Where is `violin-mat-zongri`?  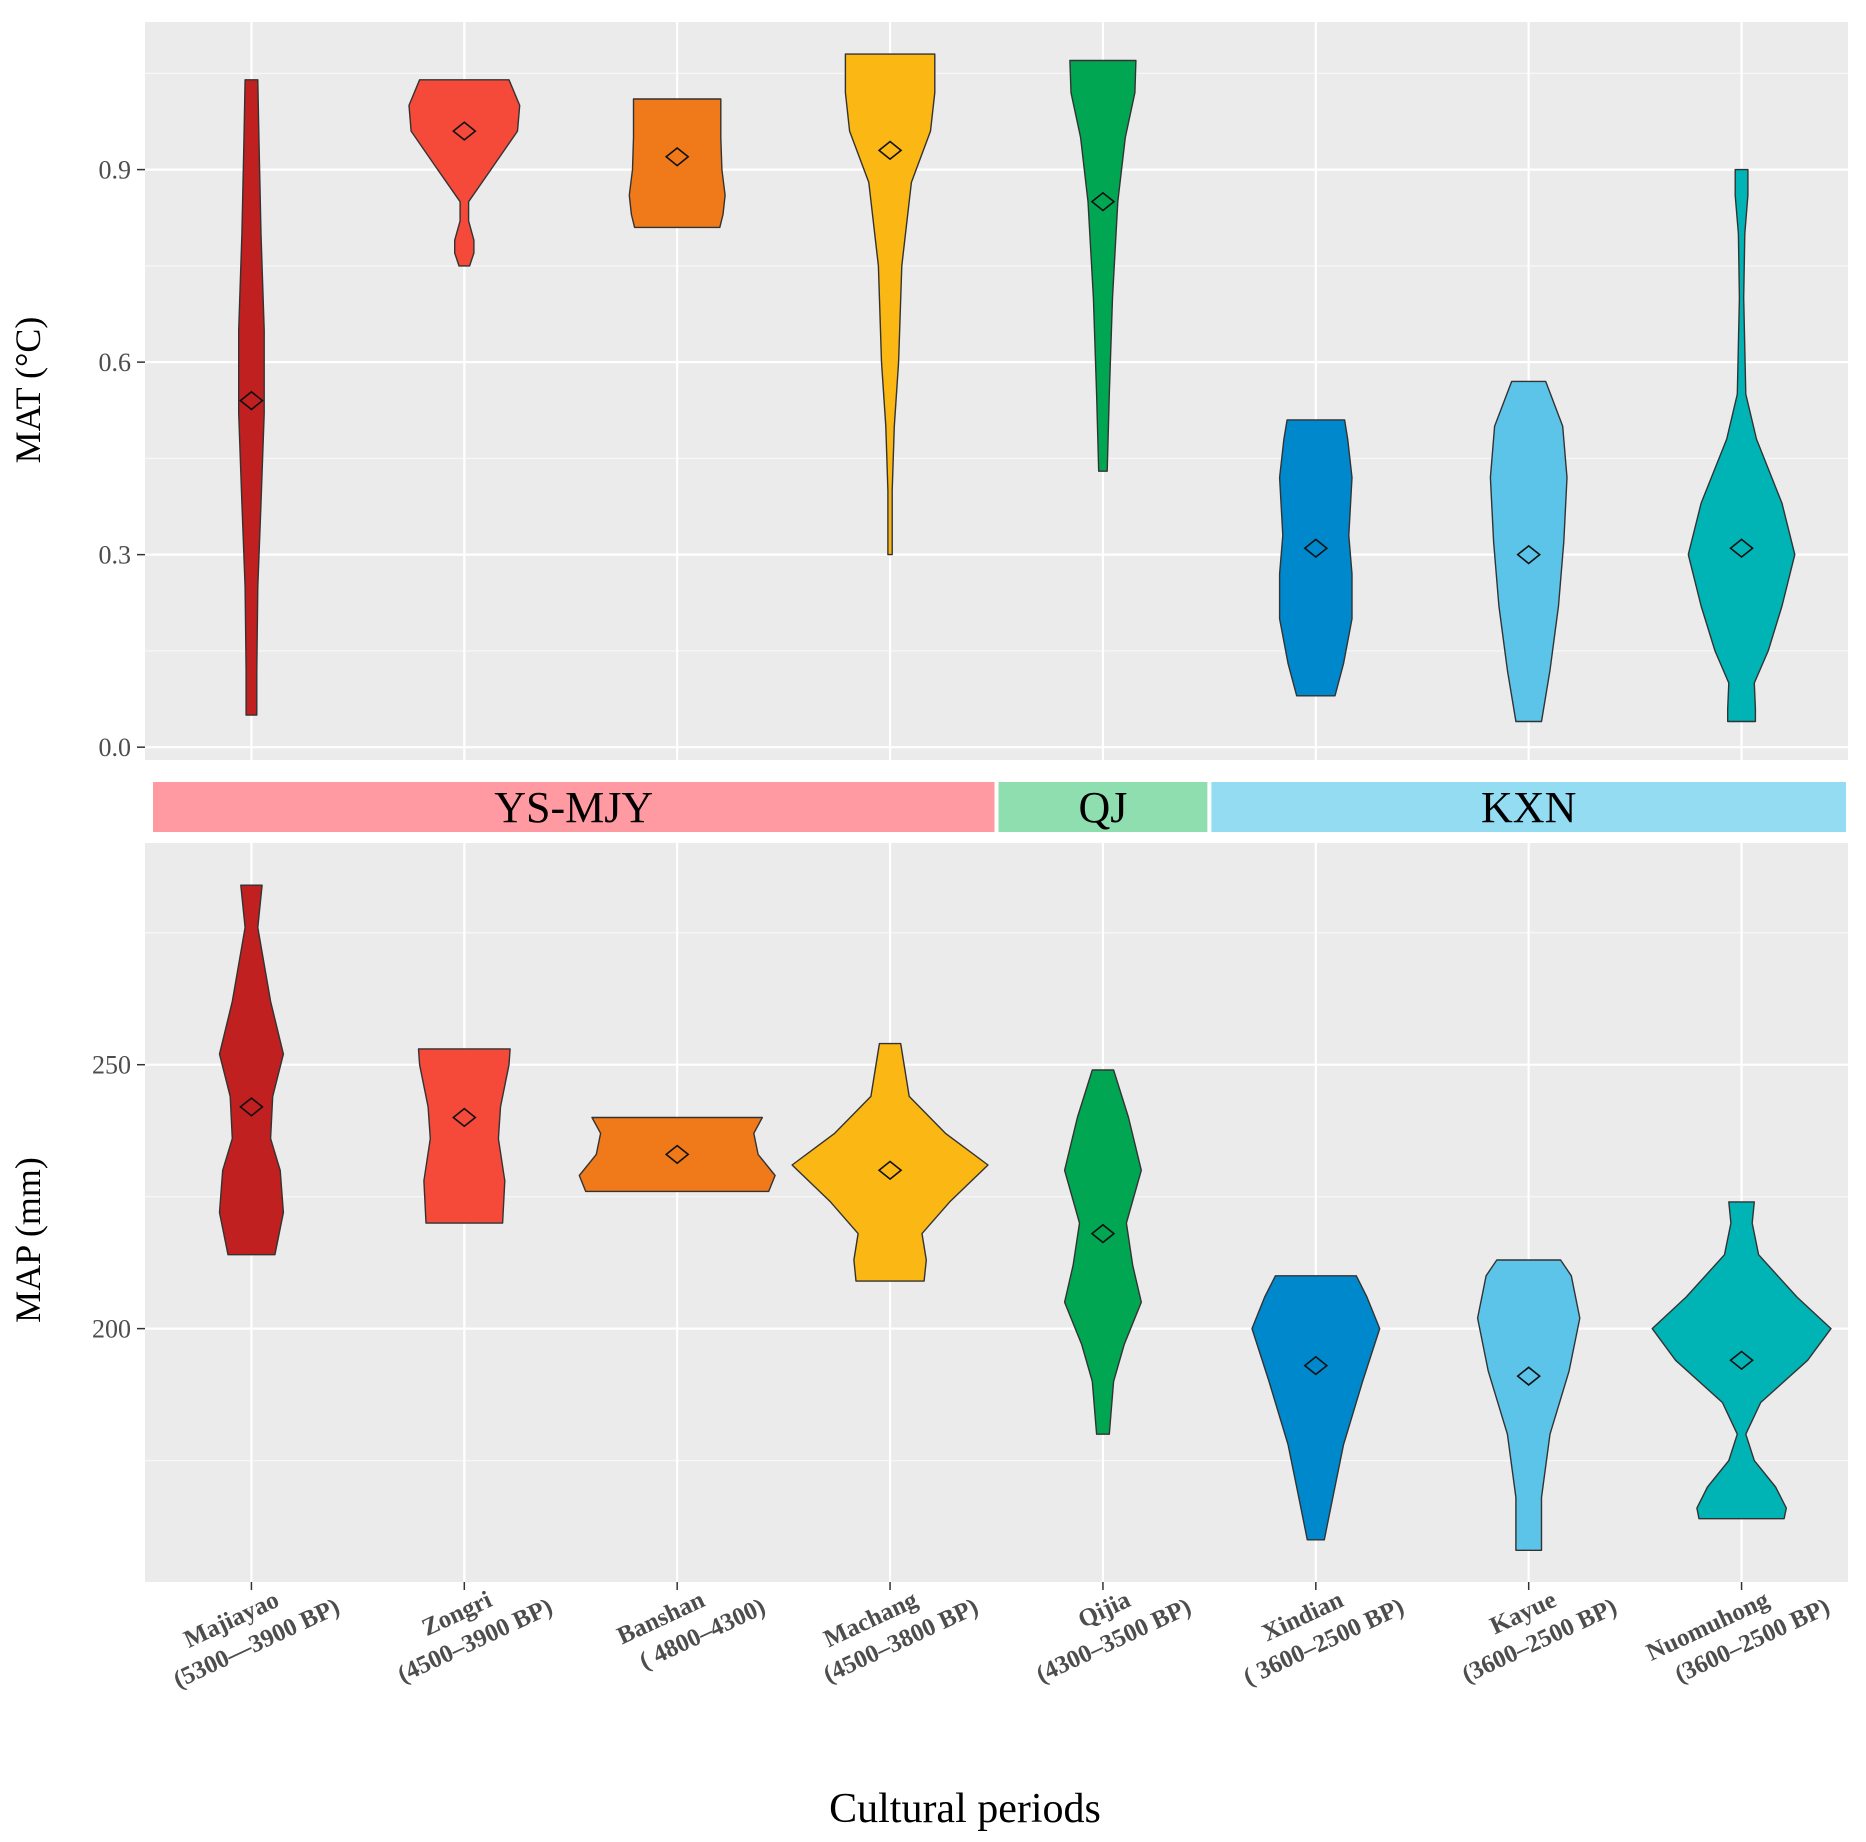
violin-mat-zongri is located at coordinates (464, 173).